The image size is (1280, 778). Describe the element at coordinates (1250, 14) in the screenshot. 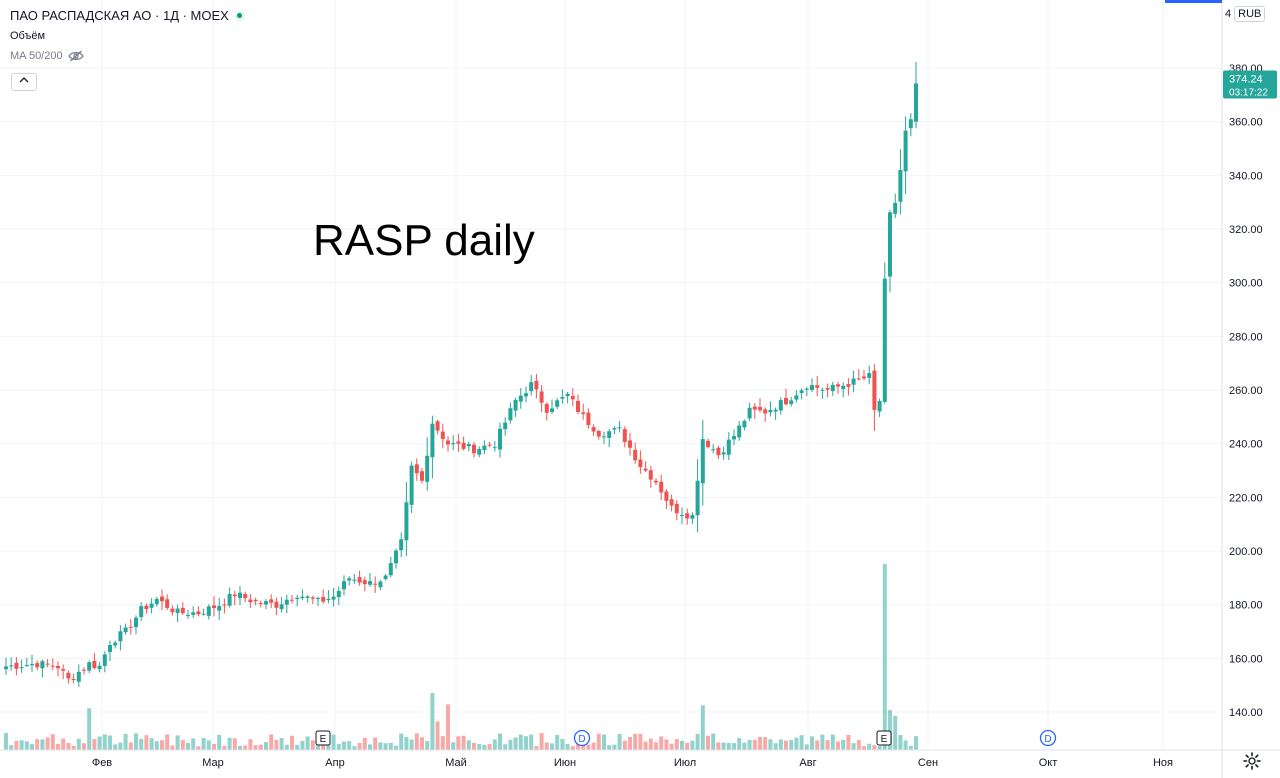

I see `currency-code: RUB` at that location.